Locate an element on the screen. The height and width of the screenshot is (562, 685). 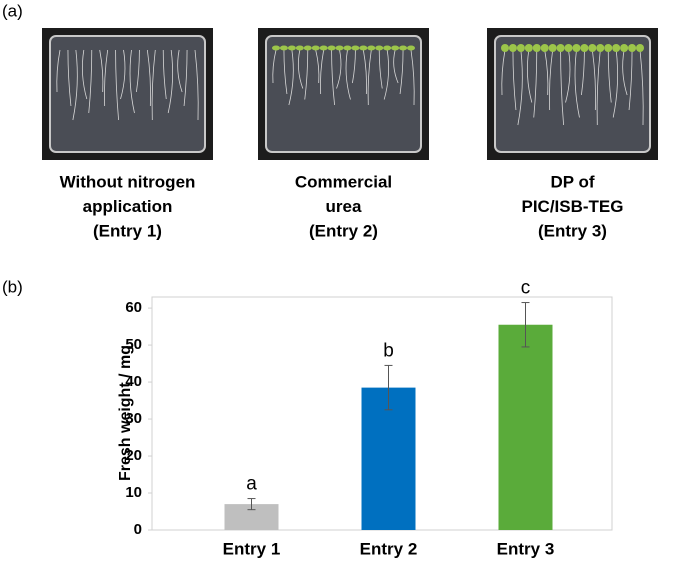
photo-caption: urea is located at coordinates (344, 206).